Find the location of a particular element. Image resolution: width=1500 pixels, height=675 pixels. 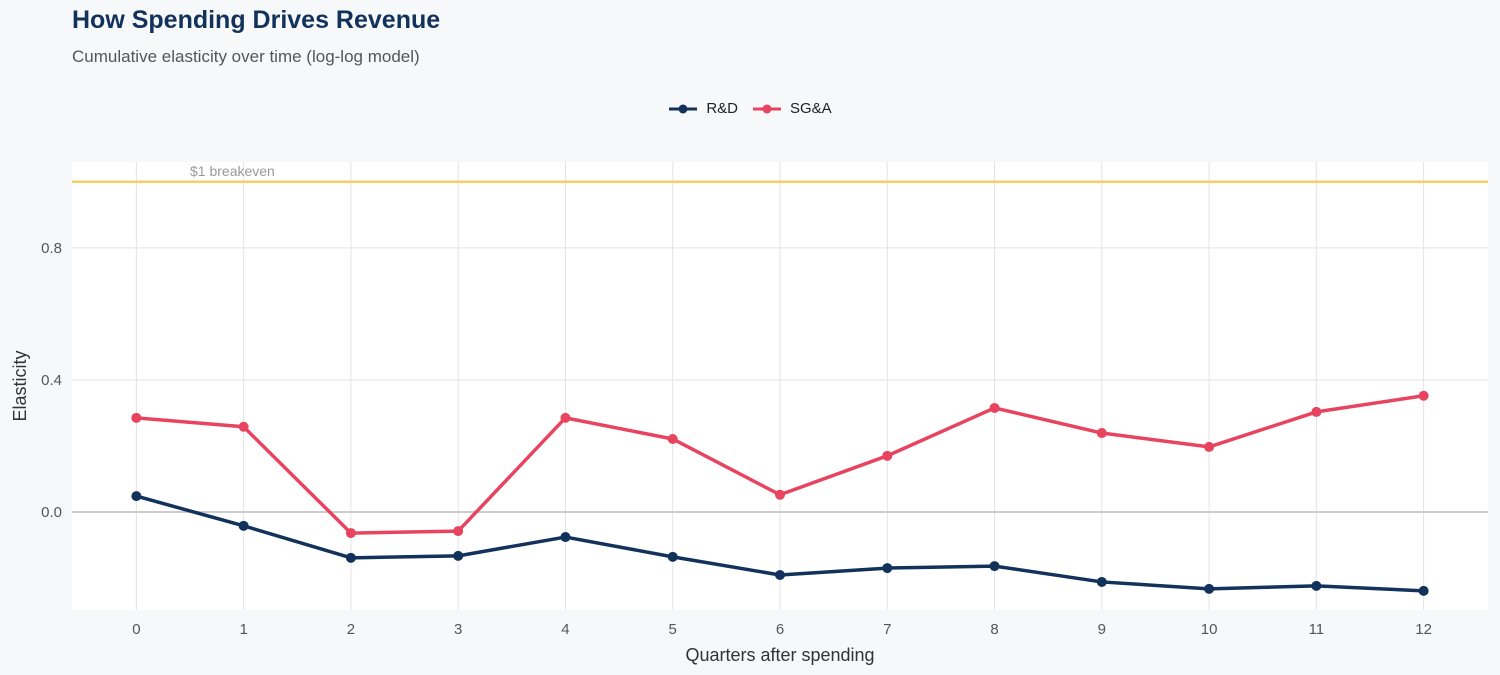

x-tick-label: 8 is located at coordinates (994, 629).